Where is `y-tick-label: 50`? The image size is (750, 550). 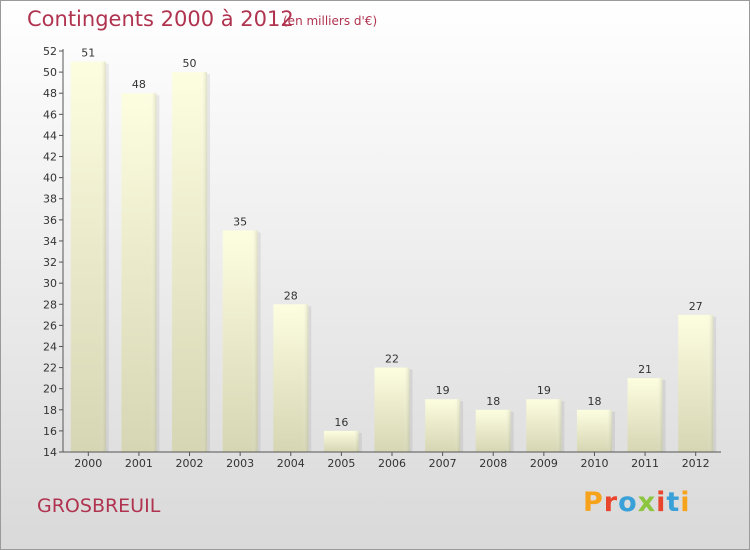 y-tick-label: 50 is located at coordinates (50, 72).